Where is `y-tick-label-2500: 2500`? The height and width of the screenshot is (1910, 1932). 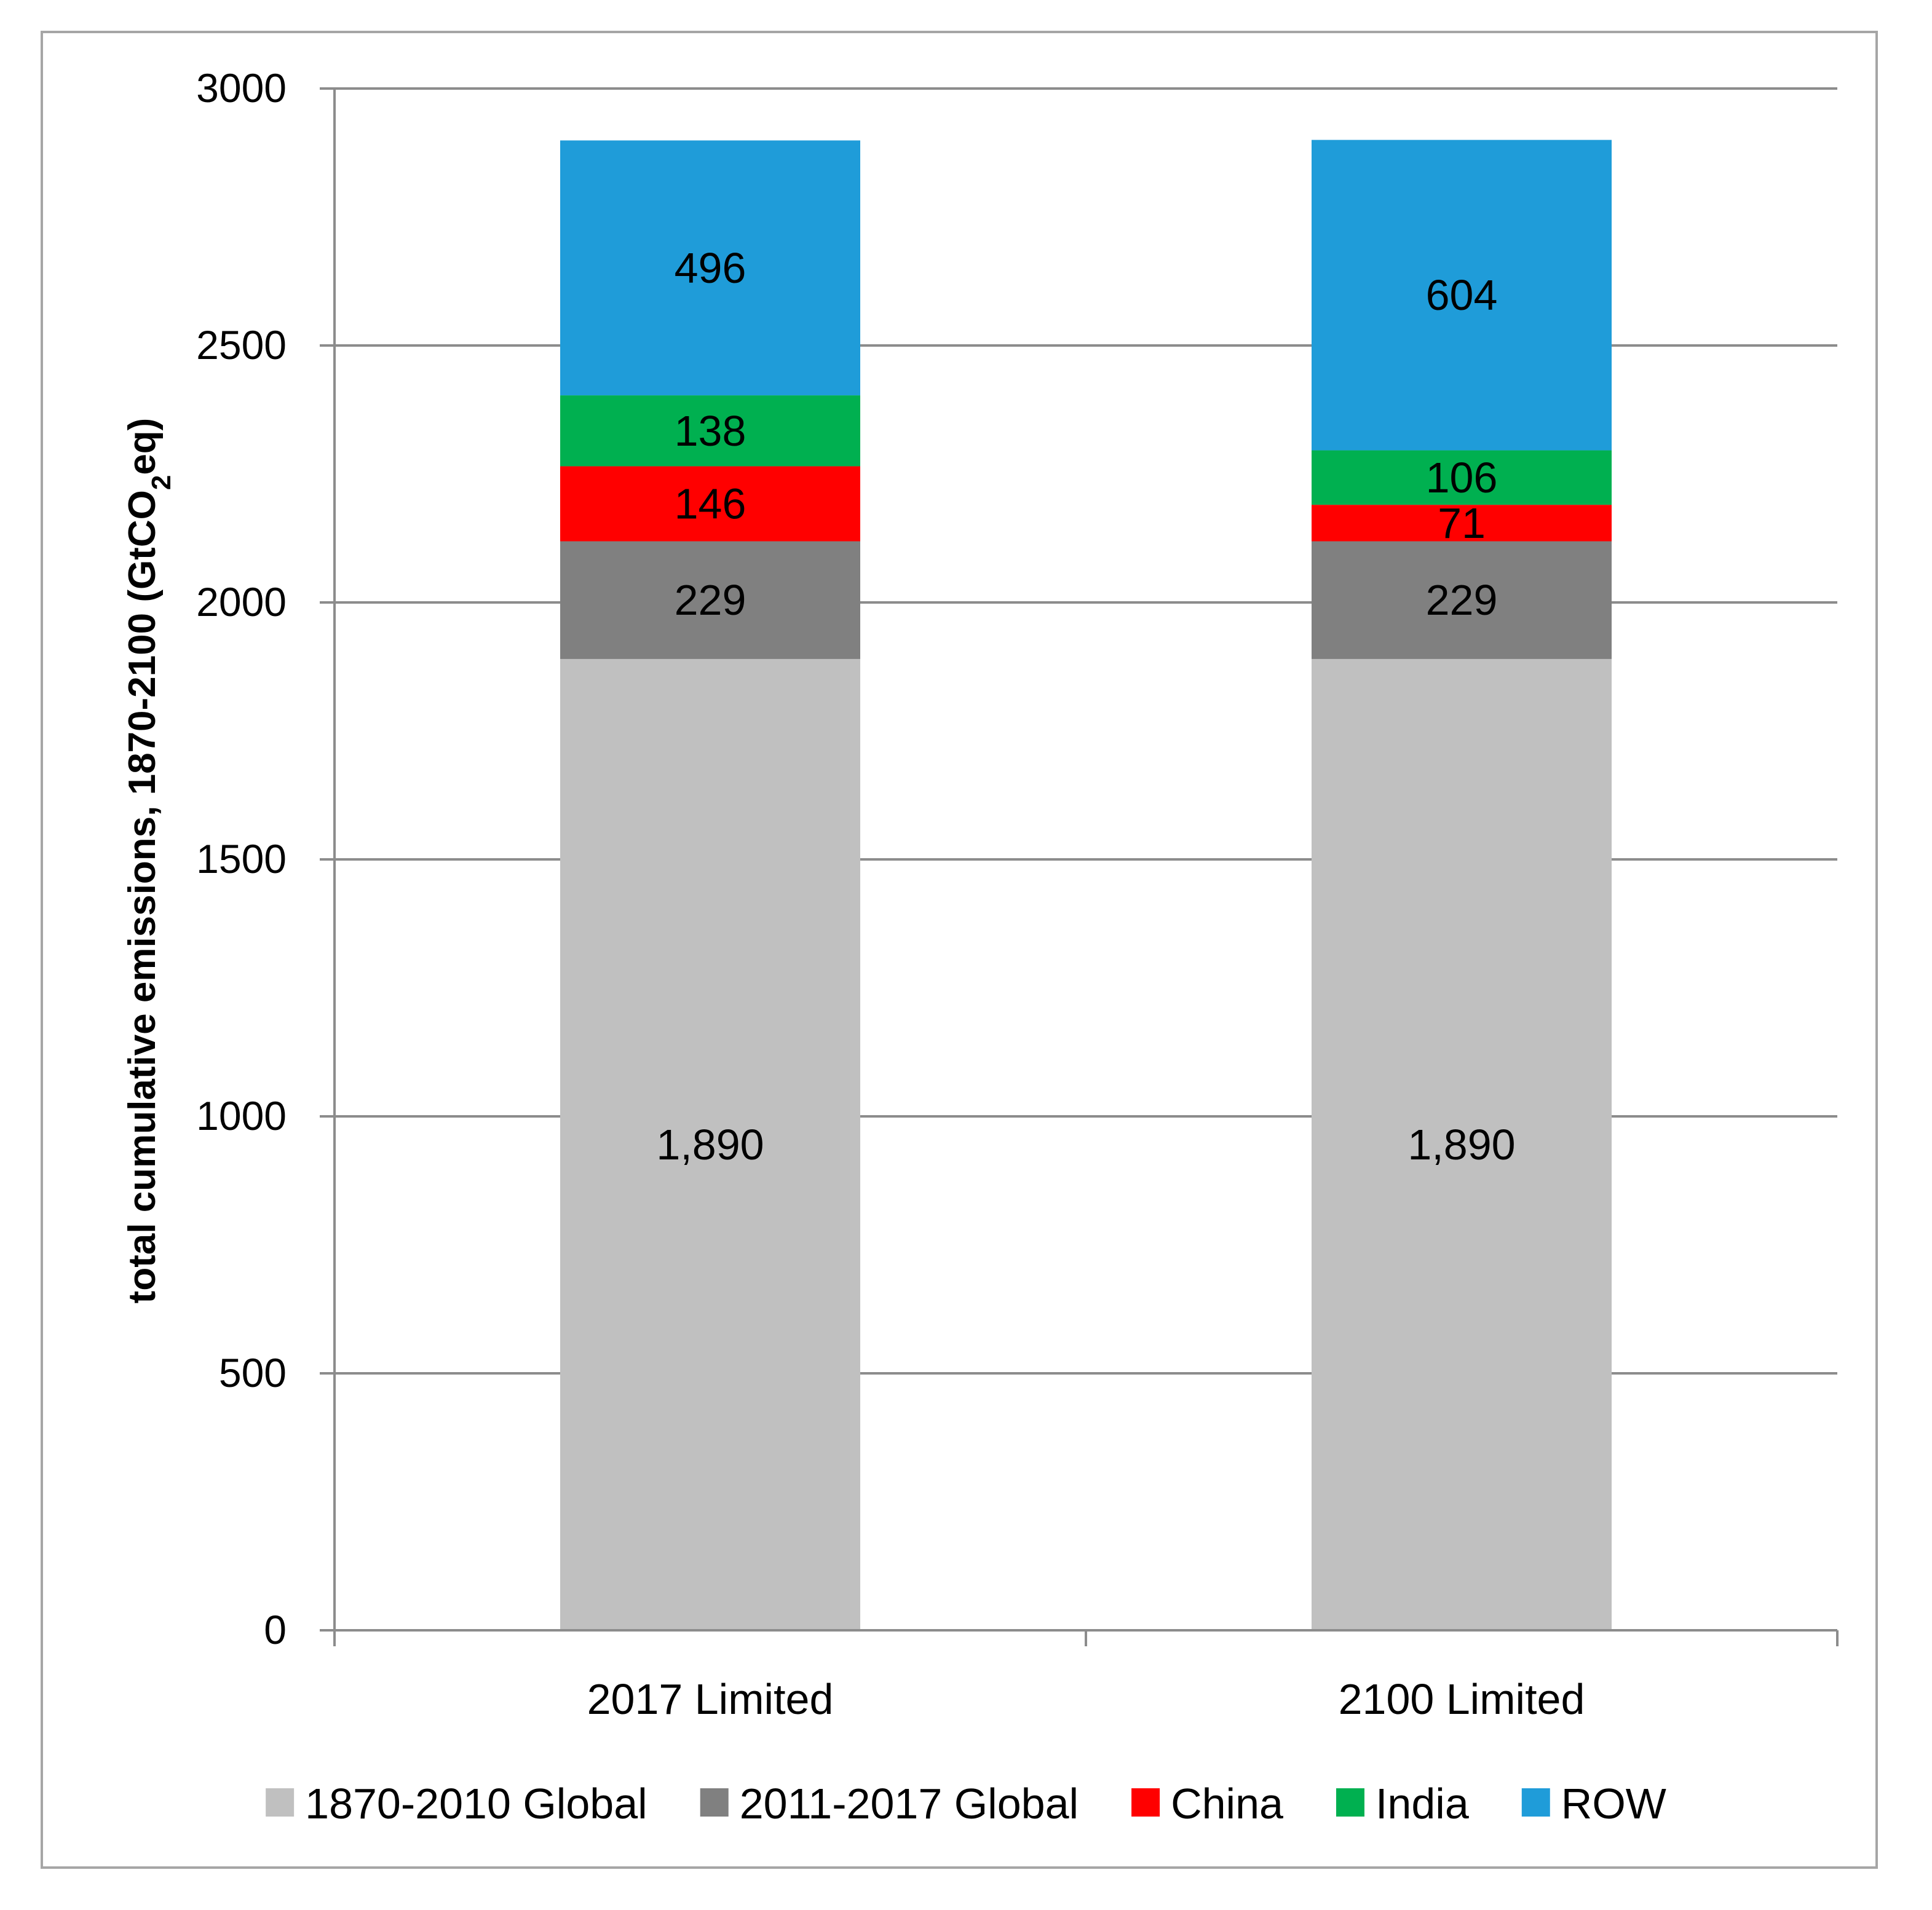 y-tick-label-2500: 2500 is located at coordinates (241, 345).